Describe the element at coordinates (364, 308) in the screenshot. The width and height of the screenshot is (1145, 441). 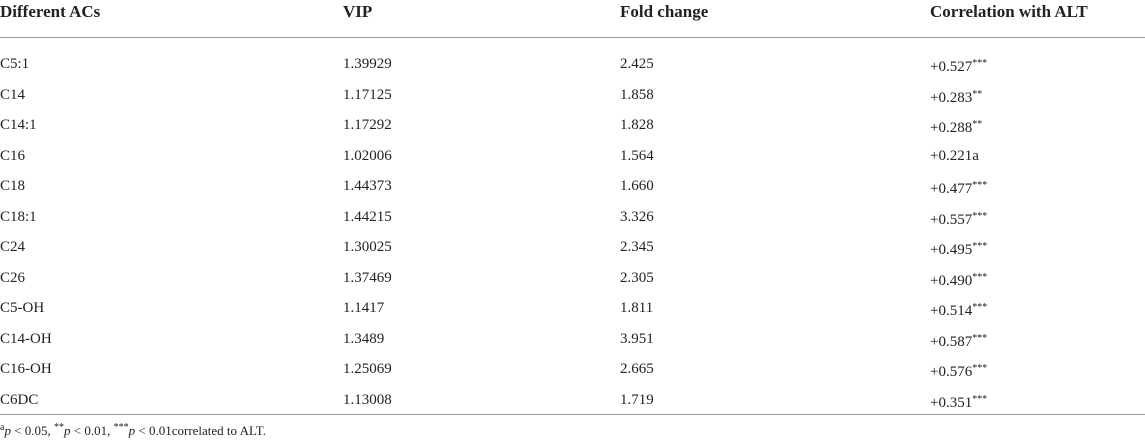
I see `cell: 1.1417` at that location.